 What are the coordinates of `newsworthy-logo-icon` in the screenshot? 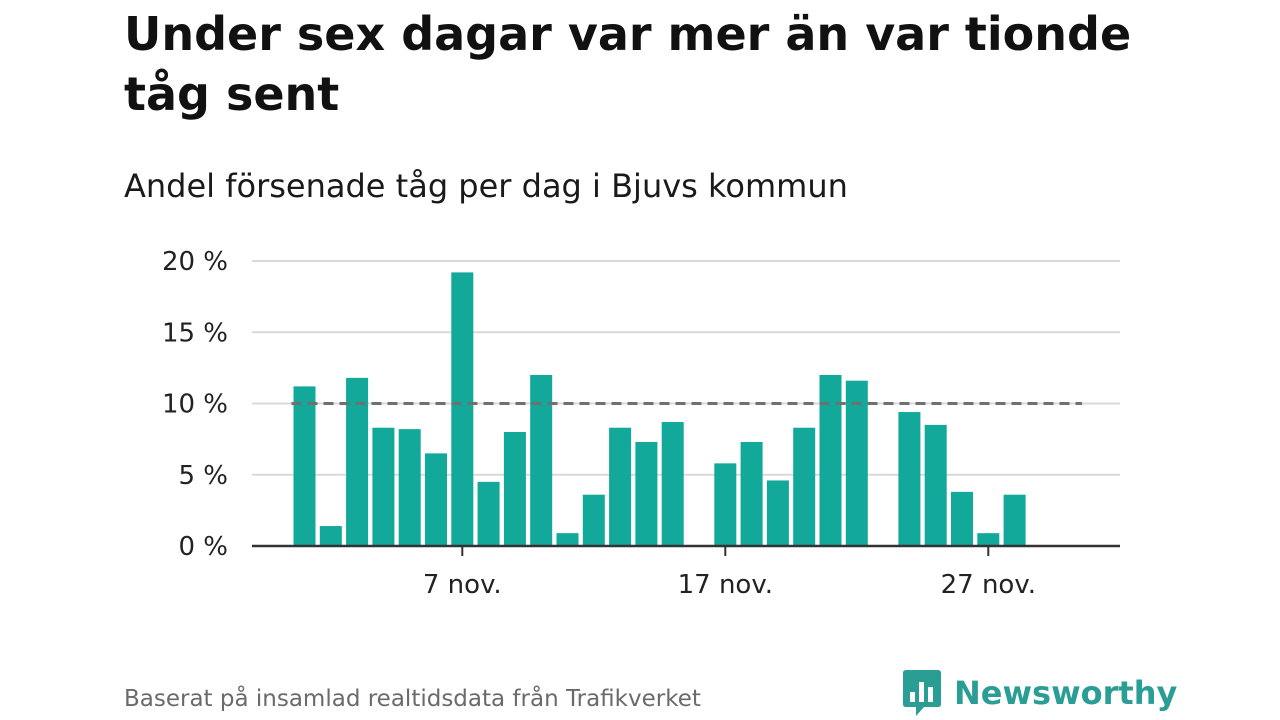 It's located at (922, 693).